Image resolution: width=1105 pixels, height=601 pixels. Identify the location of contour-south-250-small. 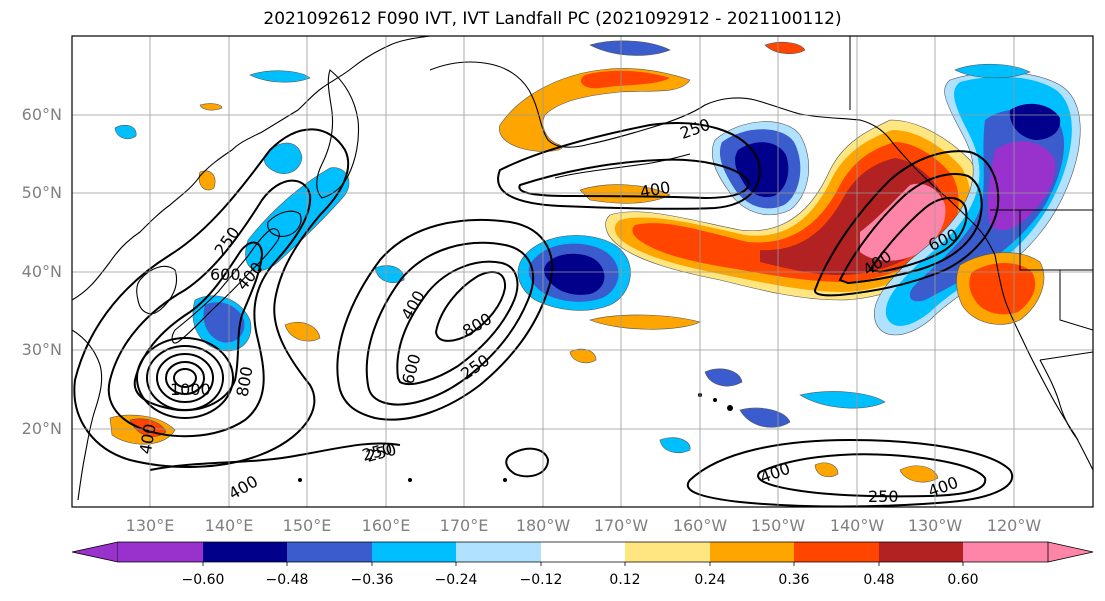
(527, 462).